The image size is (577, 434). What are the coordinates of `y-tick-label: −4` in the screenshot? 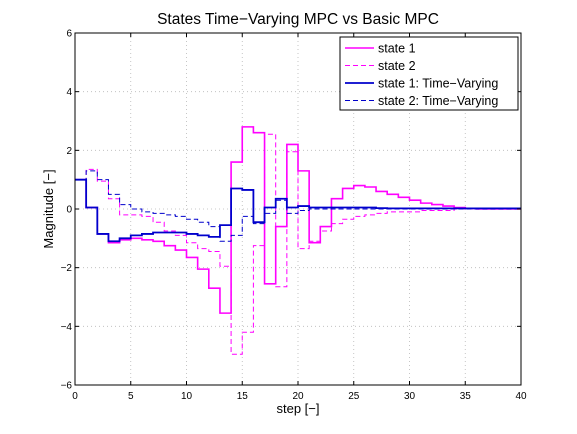 It's located at (67, 327).